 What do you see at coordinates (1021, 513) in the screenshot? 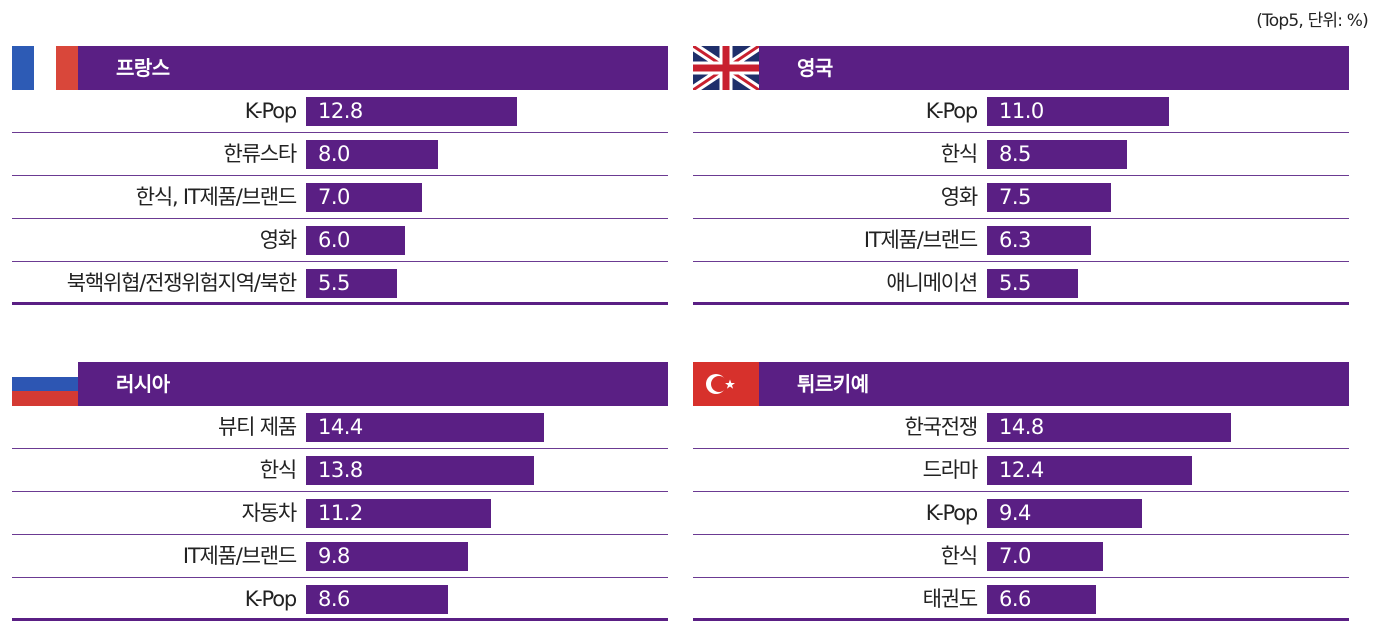
I see `bar-row: K-Pop 9.4` at bounding box center [1021, 513].